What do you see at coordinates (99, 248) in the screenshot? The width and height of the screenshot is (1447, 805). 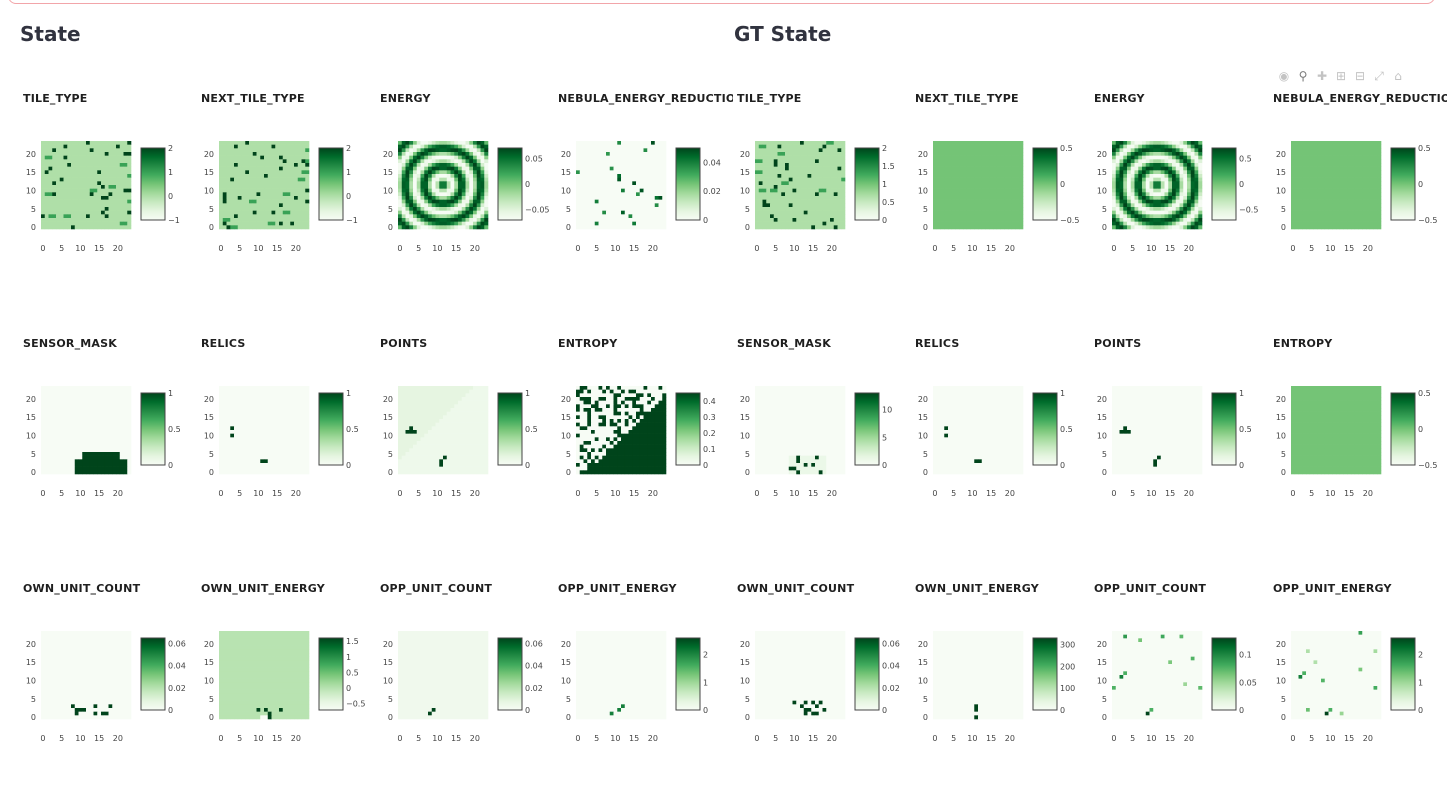 I see `x-tick-label: 15` at bounding box center [99, 248].